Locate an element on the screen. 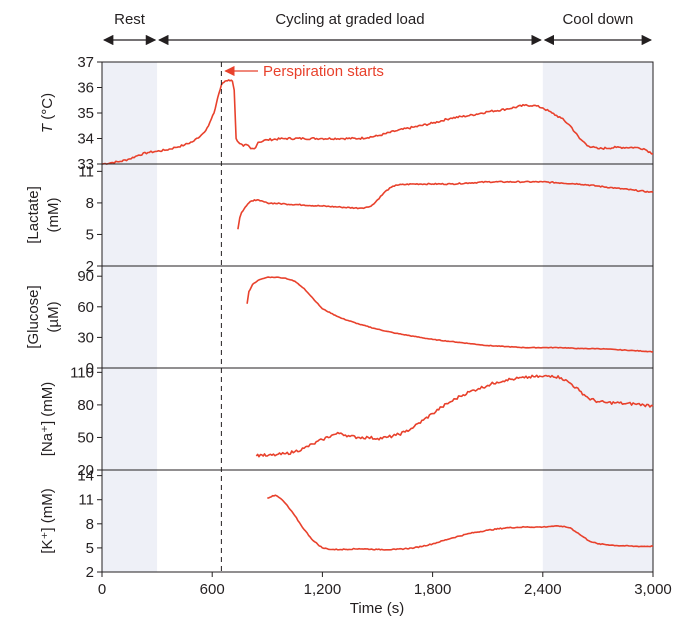  y-tick-label-0-4: 37 is located at coordinates (85, 62).